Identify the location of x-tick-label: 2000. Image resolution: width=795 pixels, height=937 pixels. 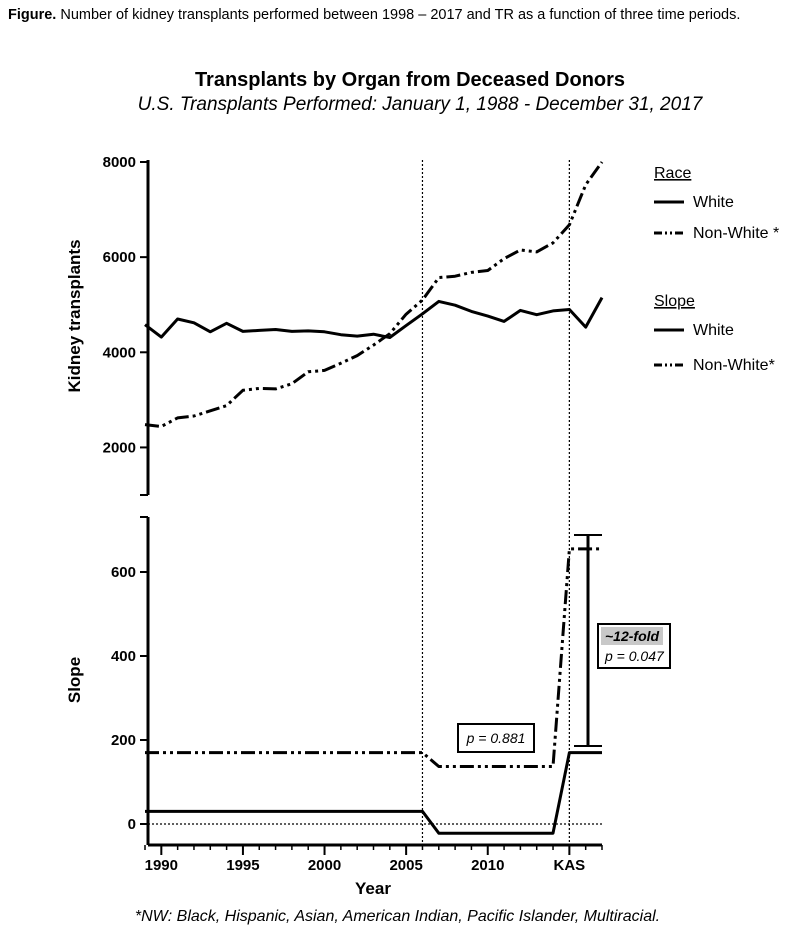
(324, 865).